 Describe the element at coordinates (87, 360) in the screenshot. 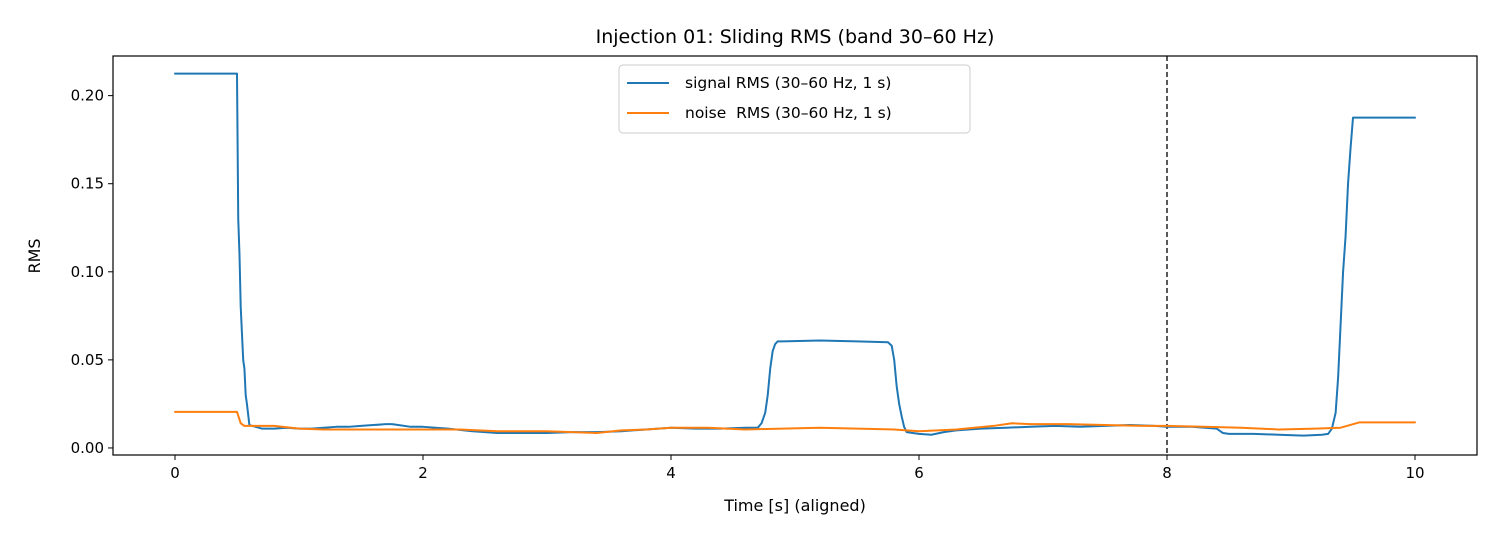

I see `y-tick-label: 0.05` at that location.